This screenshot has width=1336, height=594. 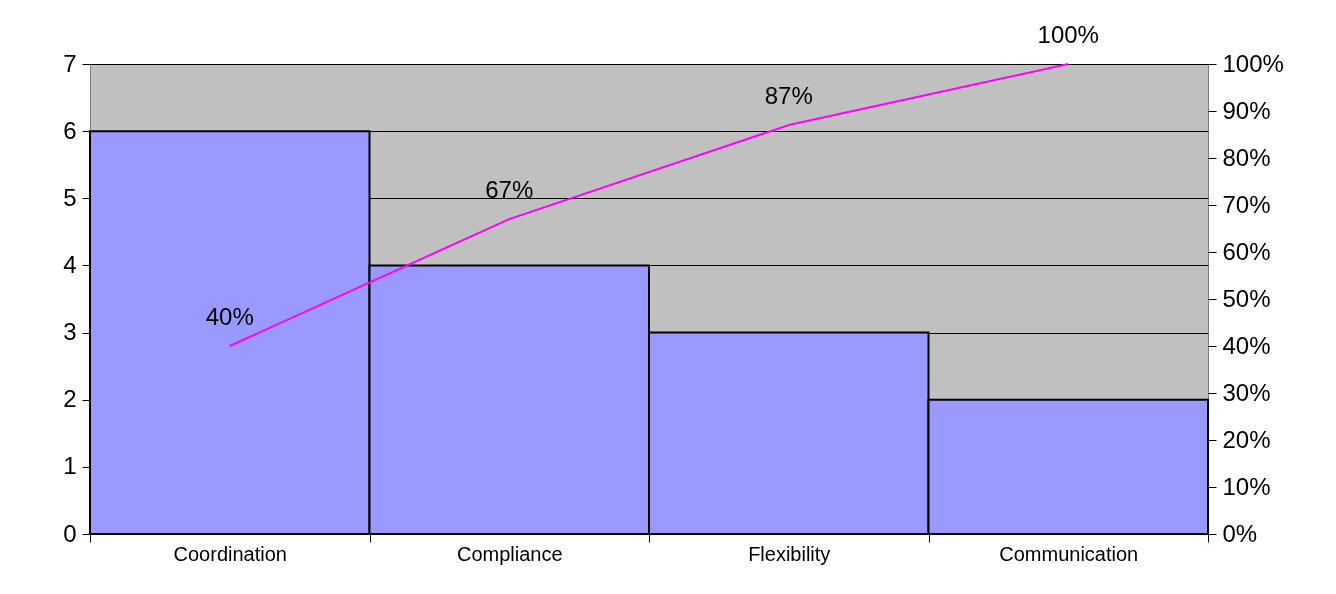 I want to click on y-tick-label: 2, so click(x=70, y=399).